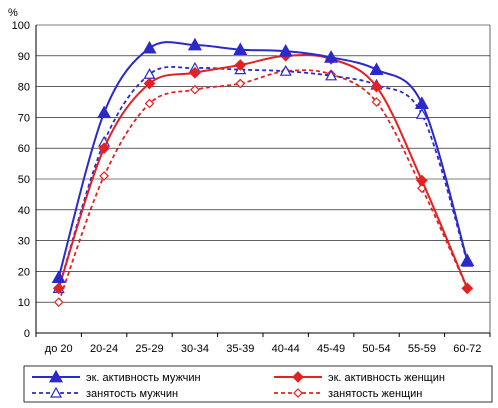  What do you see at coordinates (143, 378) in the screenshot?
I see `legend-label: эк. активность мужчин` at bounding box center [143, 378].